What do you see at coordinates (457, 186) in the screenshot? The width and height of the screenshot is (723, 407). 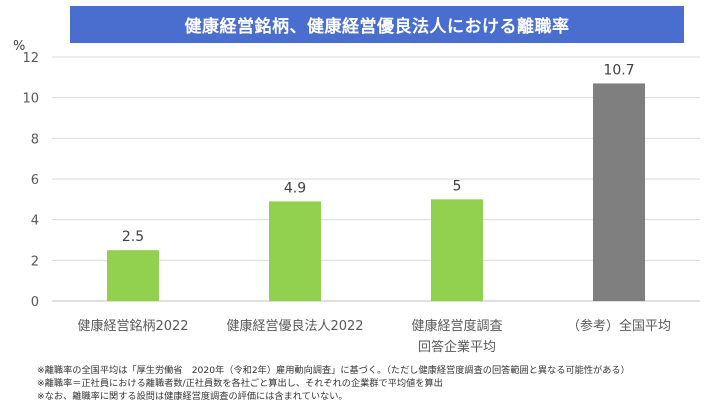 I see `bar-value-label: 5` at bounding box center [457, 186].